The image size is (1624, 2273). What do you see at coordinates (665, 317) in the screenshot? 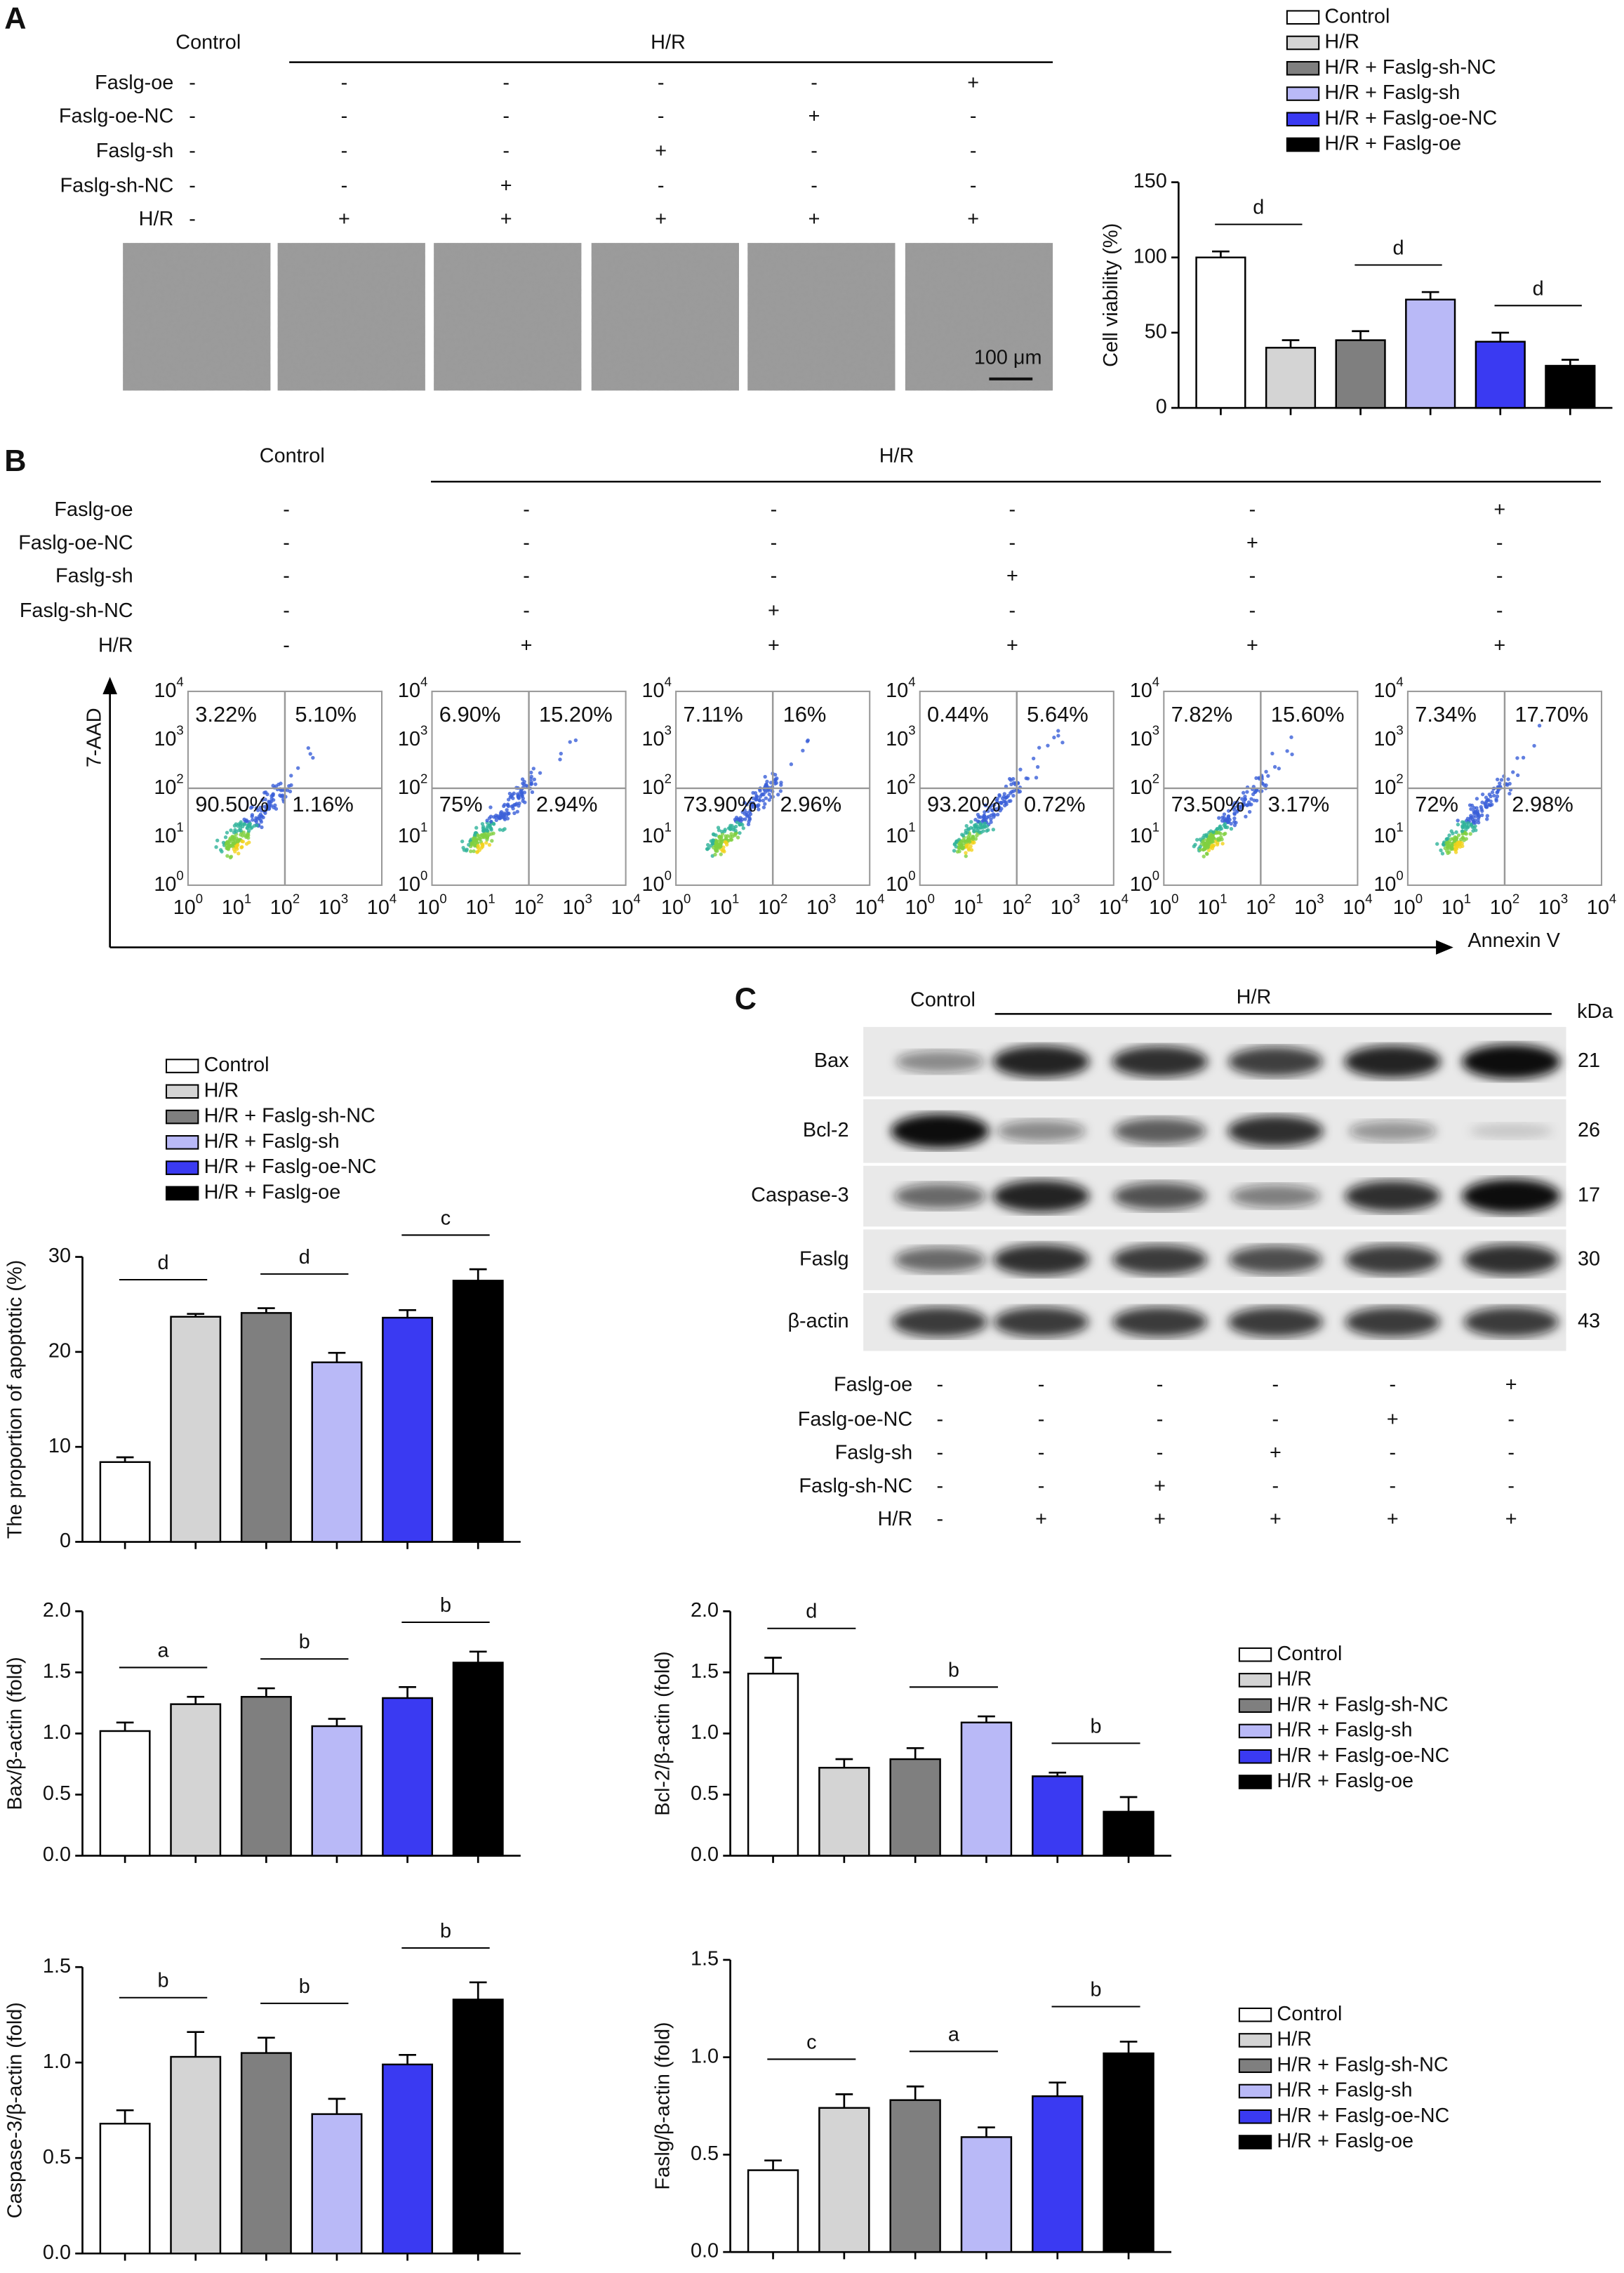
I see `micrograph-texture` at bounding box center [665, 317].